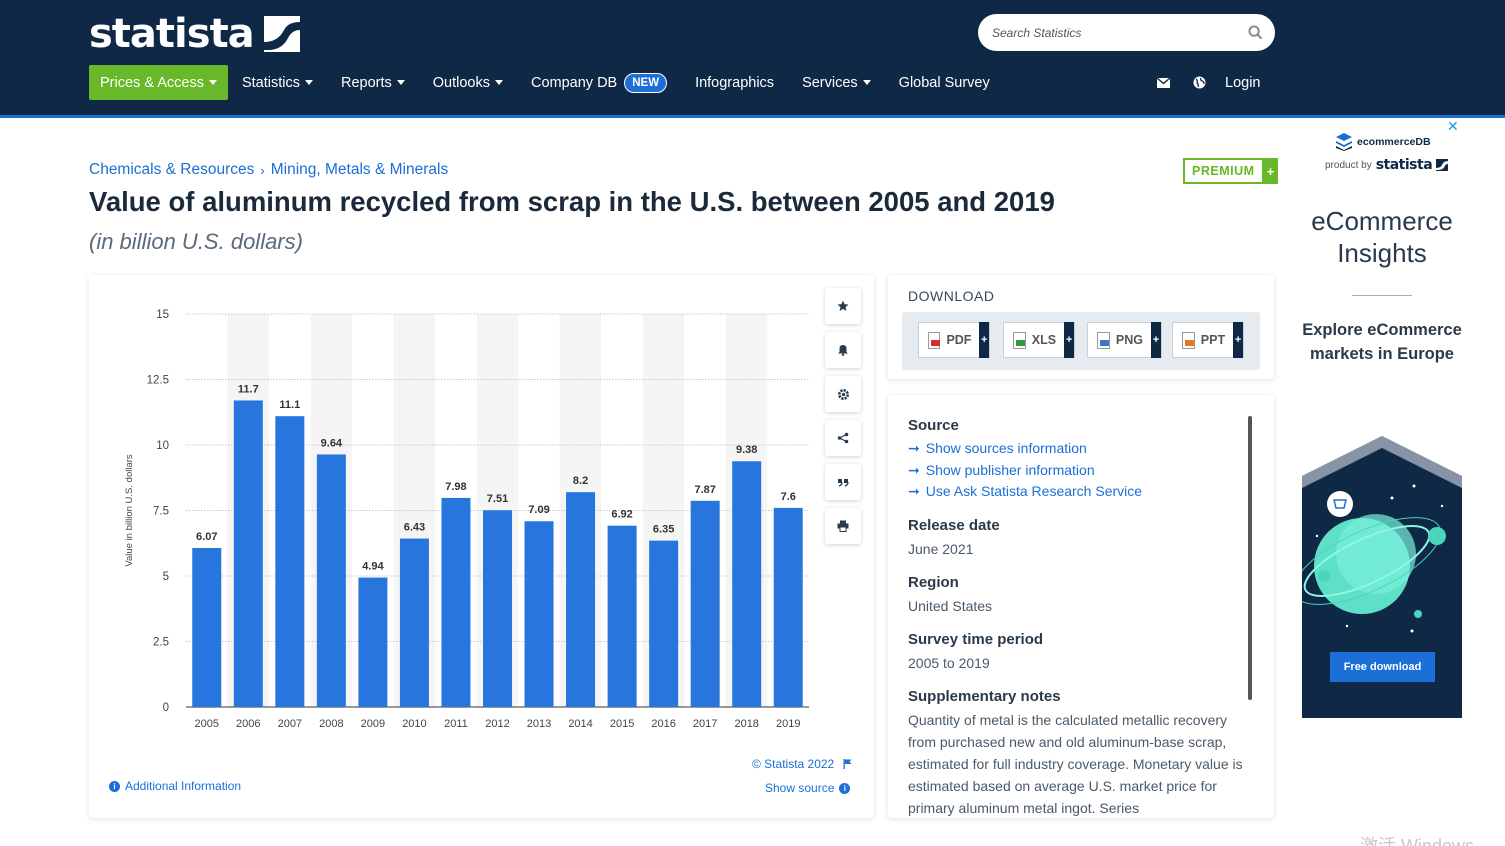 The width and height of the screenshot is (1505, 846). Describe the element at coordinates (1250, 558) in the screenshot. I see `details-scrollbar` at that location.